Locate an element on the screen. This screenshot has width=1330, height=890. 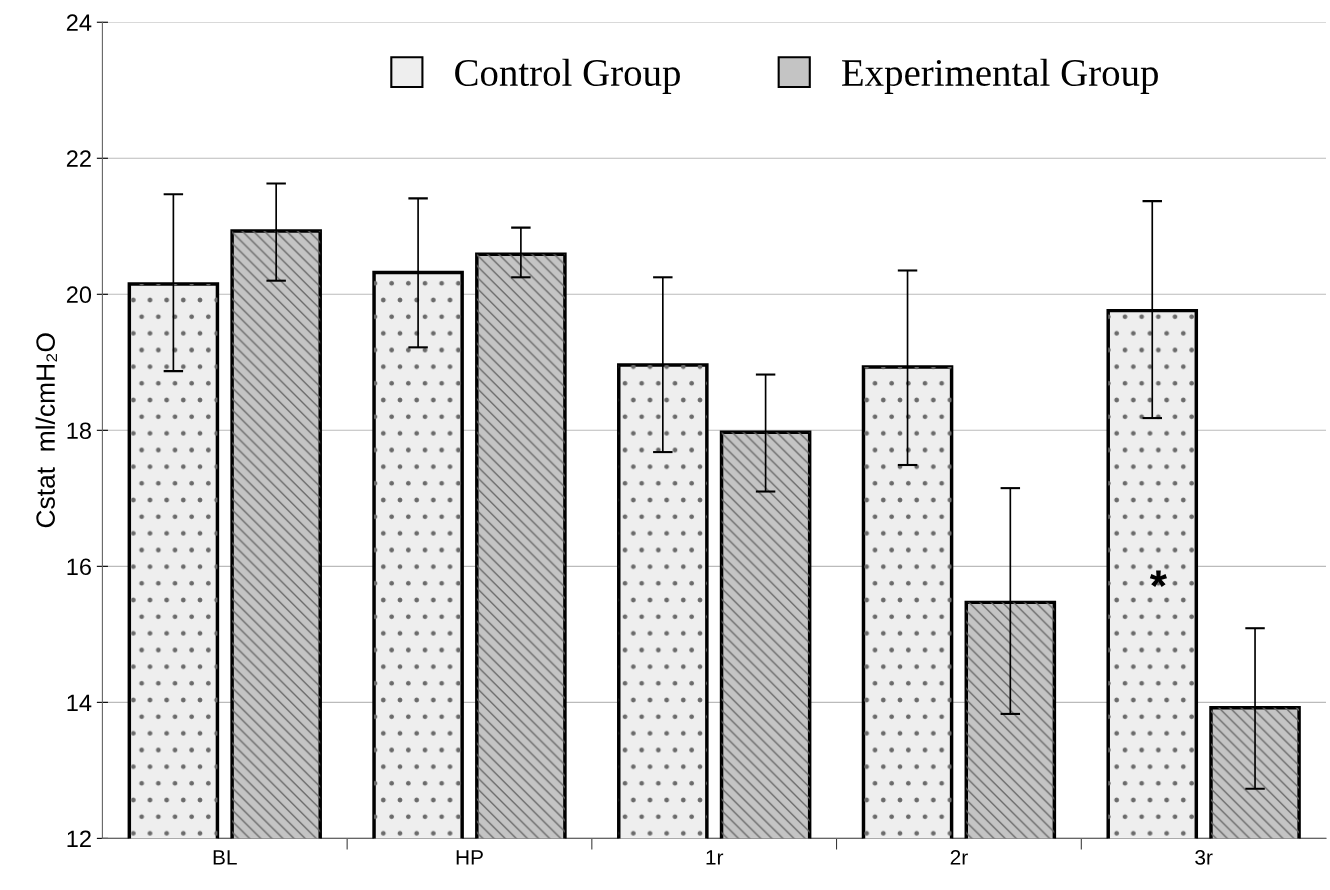
x-tick-label: BL is located at coordinates (225, 857).